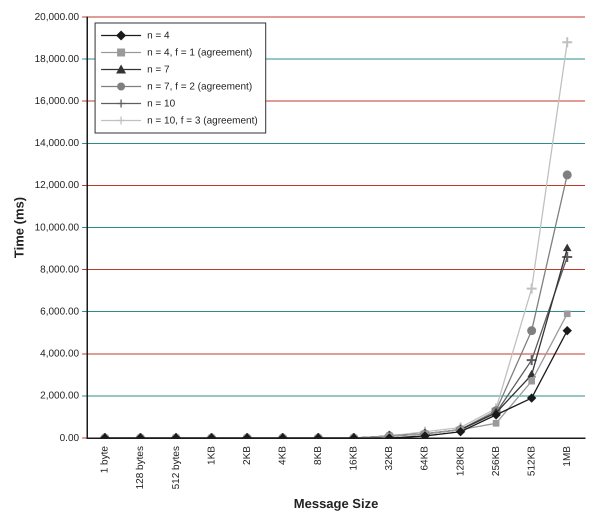 The height and width of the screenshot is (524, 605). I want to click on y-tick-label: 4,000.00, so click(60, 354).